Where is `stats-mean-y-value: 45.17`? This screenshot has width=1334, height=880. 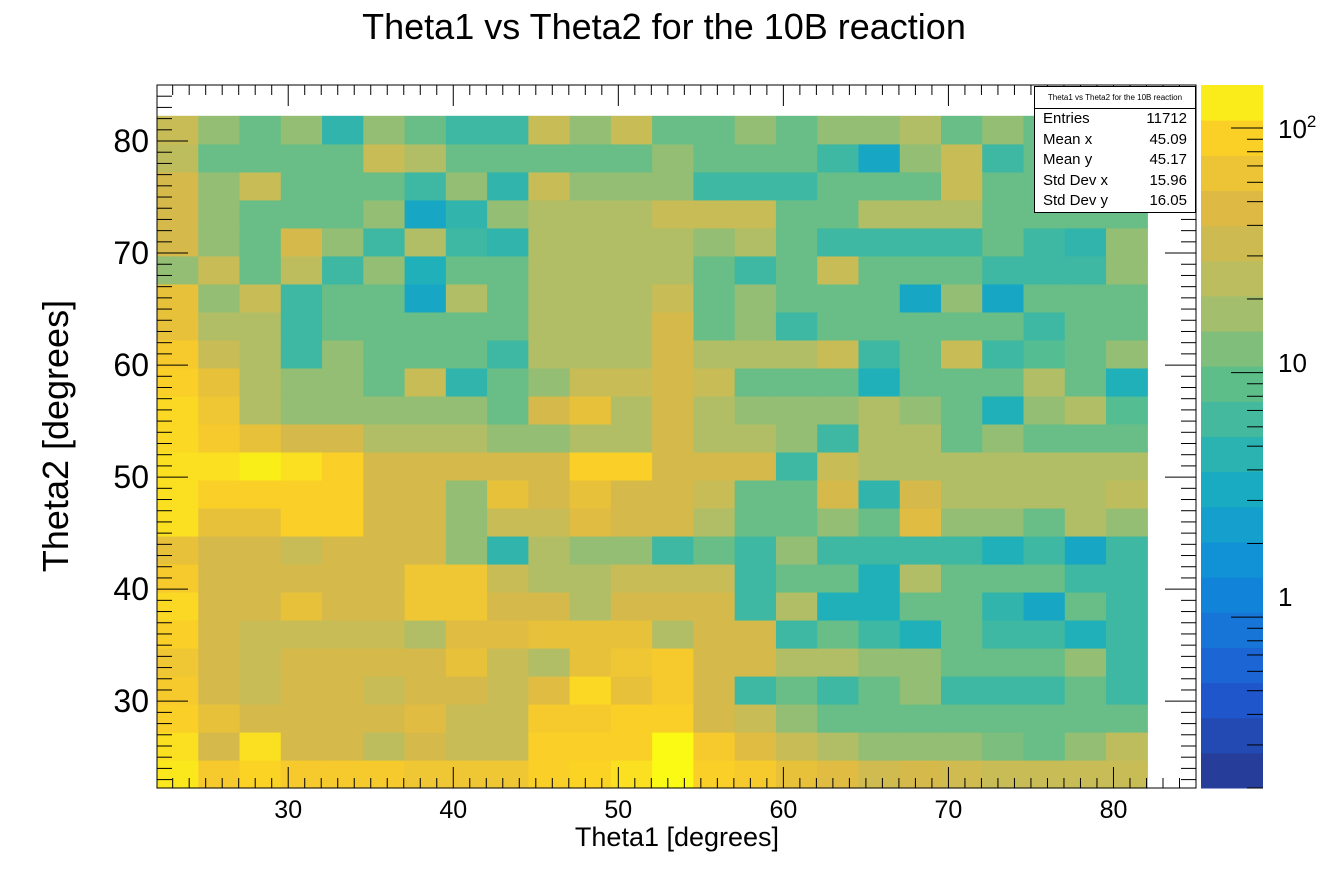
stats-mean-y-value: 45.17 is located at coordinates (1168, 160).